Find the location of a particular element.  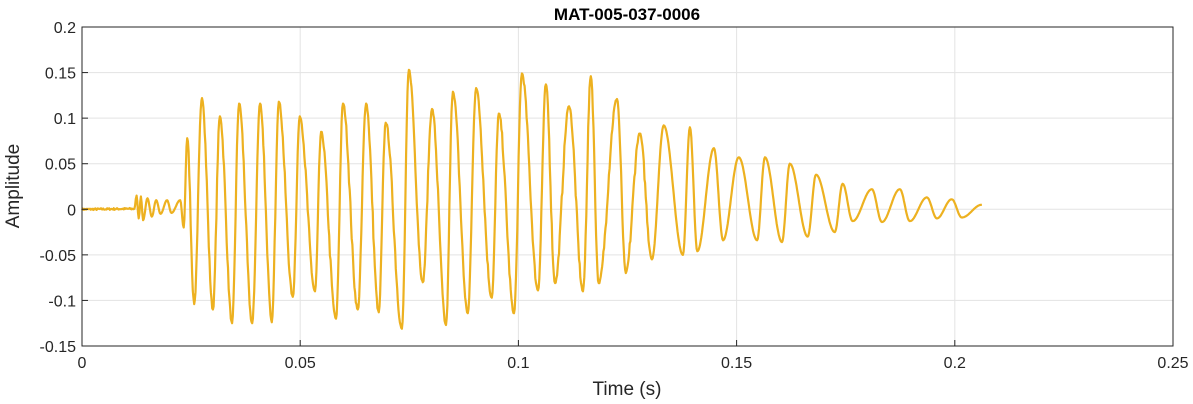

x-tick-label: 0 is located at coordinates (82, 363).